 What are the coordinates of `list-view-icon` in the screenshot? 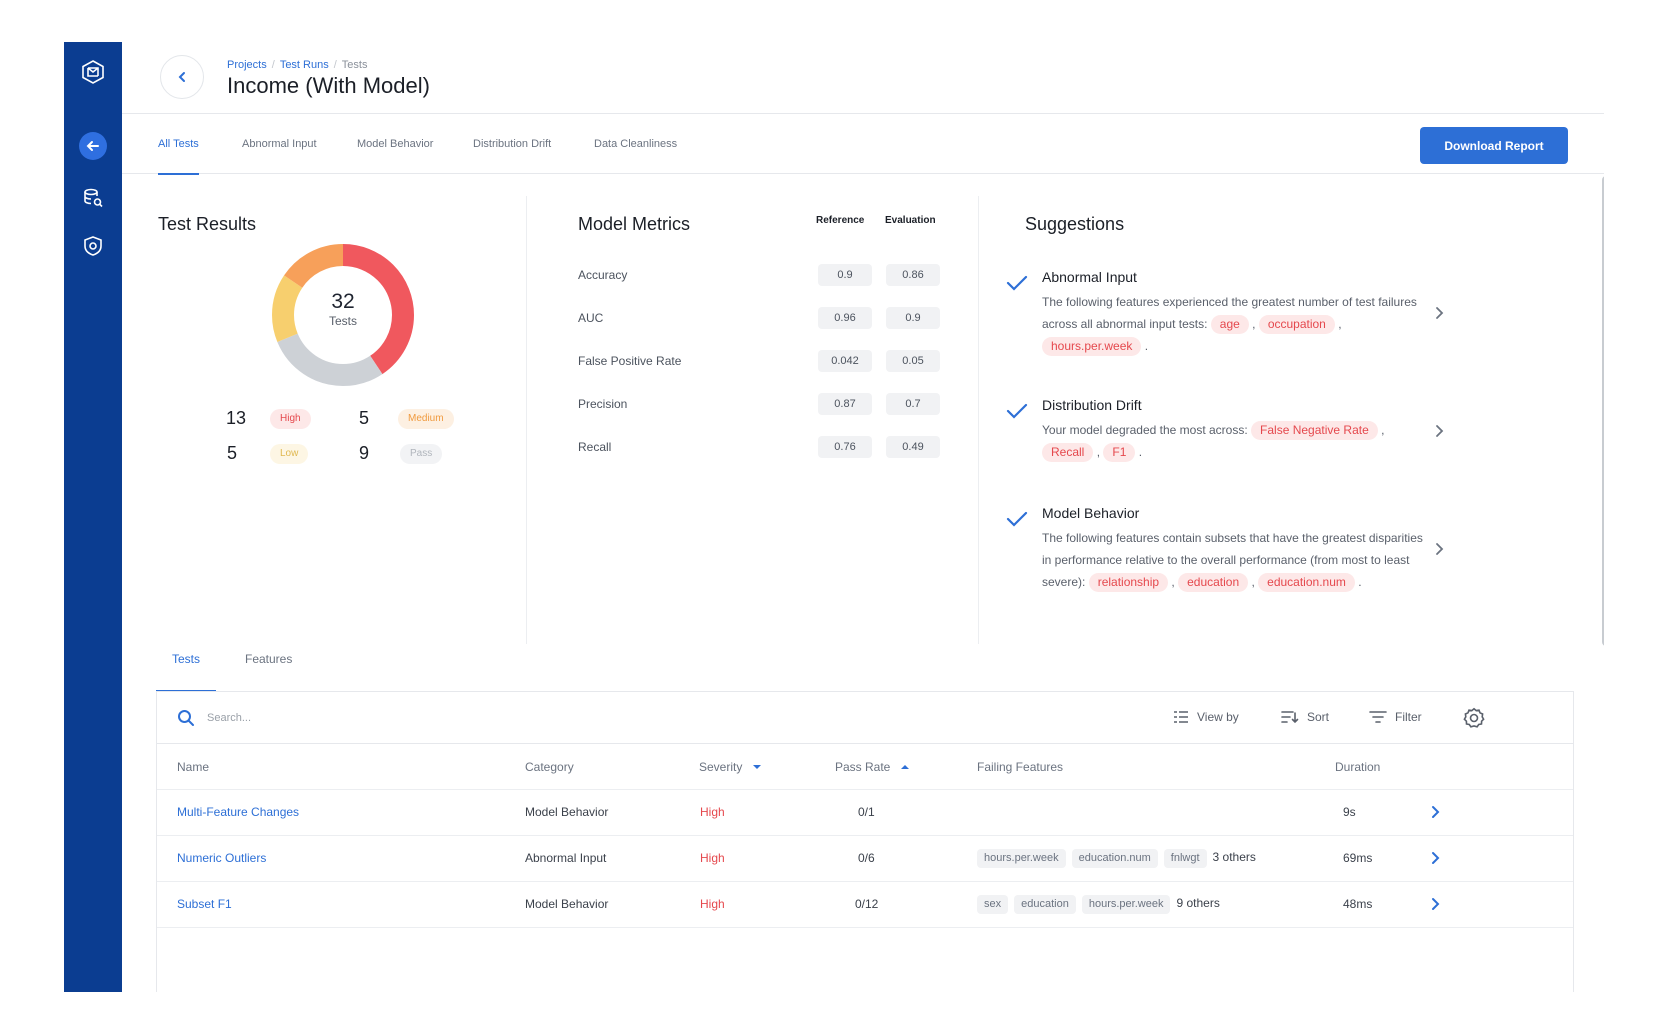 It's located at (1181, 717).